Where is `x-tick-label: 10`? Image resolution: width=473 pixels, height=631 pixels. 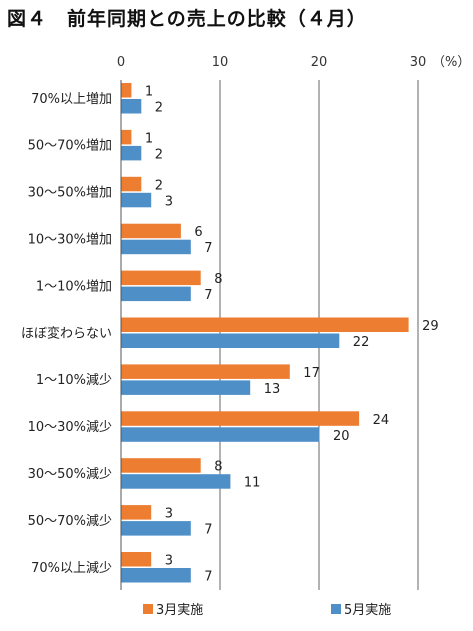 x-tick-label: 10 is located at coordinates (220, 62).